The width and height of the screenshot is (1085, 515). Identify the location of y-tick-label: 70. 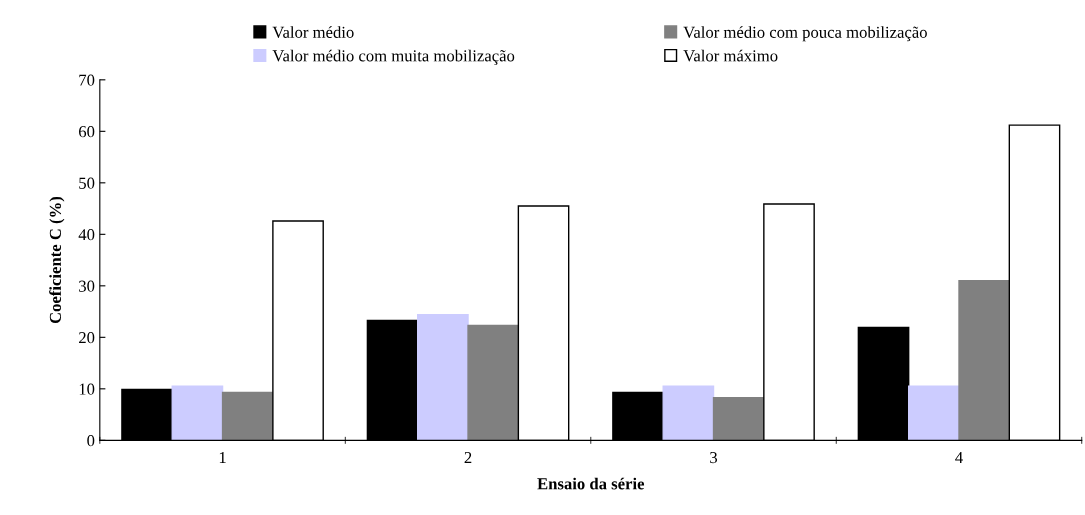
(87, 80).